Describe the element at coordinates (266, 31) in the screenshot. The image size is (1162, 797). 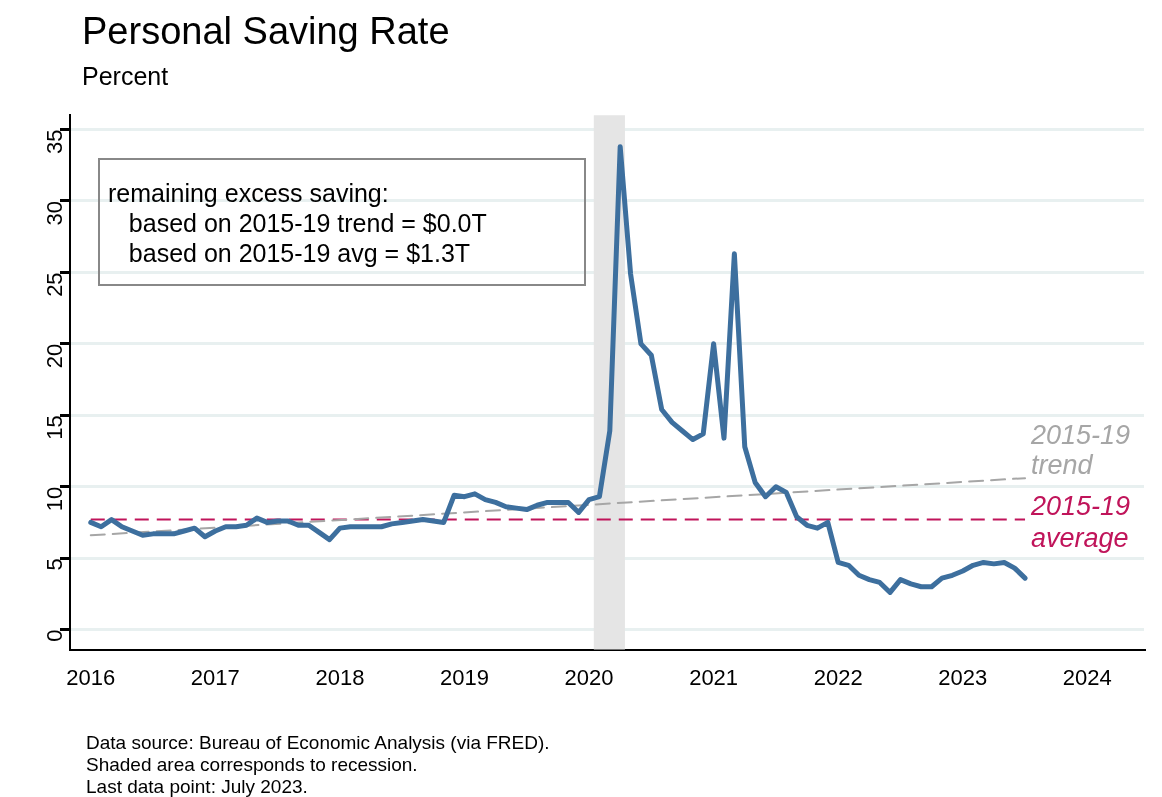
I see `chart-title: Personal Saving Rate` at that location.